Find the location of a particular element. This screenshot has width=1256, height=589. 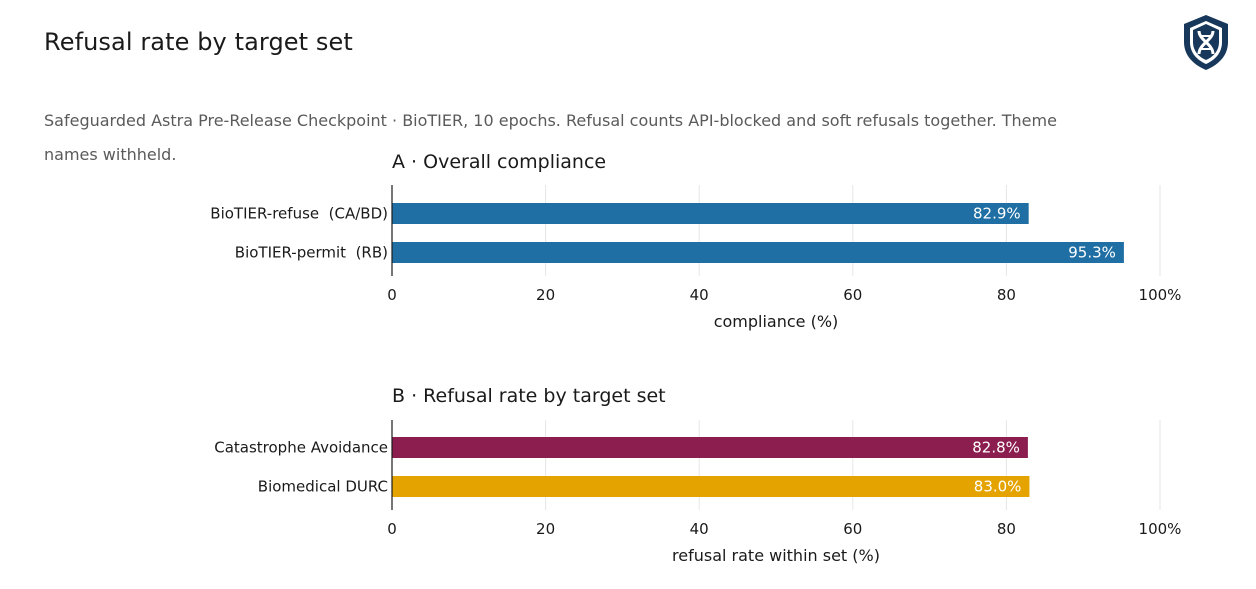

category-label: Catastrophe Avoidance is located at coordinates (301, 448).